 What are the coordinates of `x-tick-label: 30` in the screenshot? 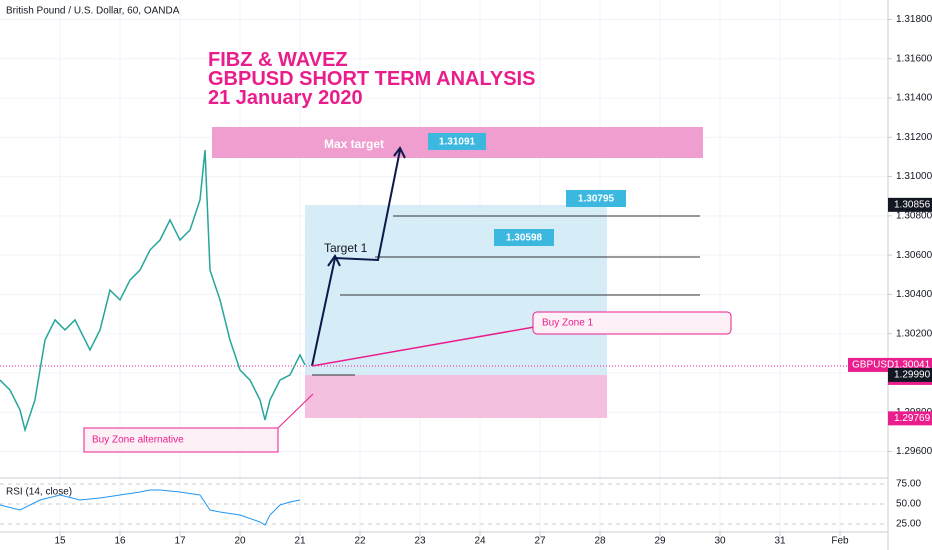 It's located at (720, 541).